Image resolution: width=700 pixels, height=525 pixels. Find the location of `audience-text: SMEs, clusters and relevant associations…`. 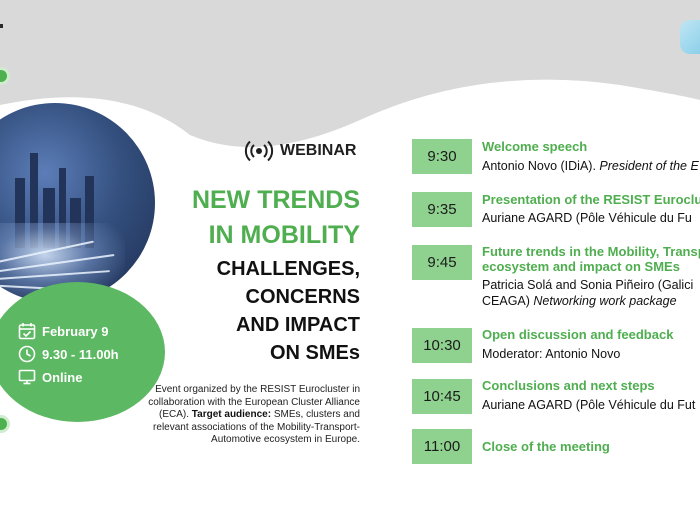

audience-text: SMEs, clusters and relevant associations… is located at coordinates (256, 427).